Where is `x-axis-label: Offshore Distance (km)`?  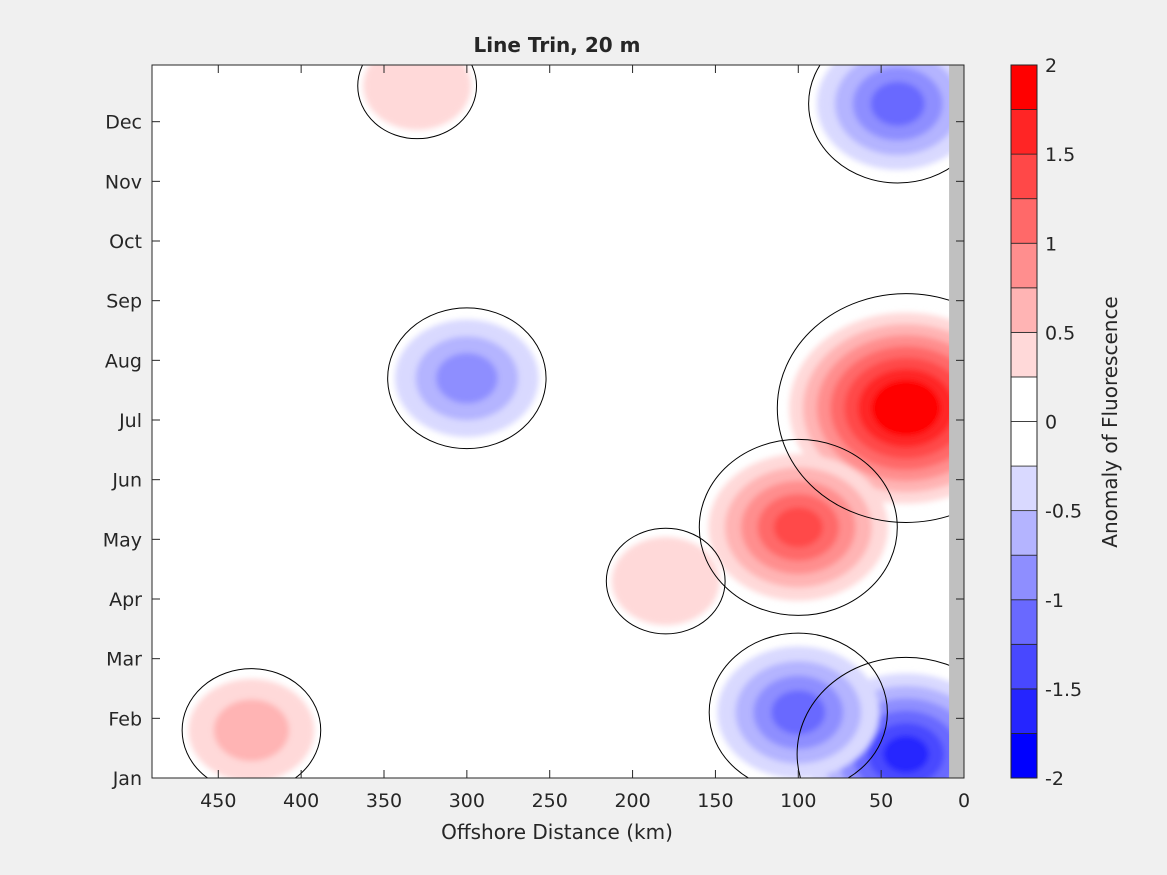
x-axis-label: Offshore Distance (km) is located at coordinates (557, 832).